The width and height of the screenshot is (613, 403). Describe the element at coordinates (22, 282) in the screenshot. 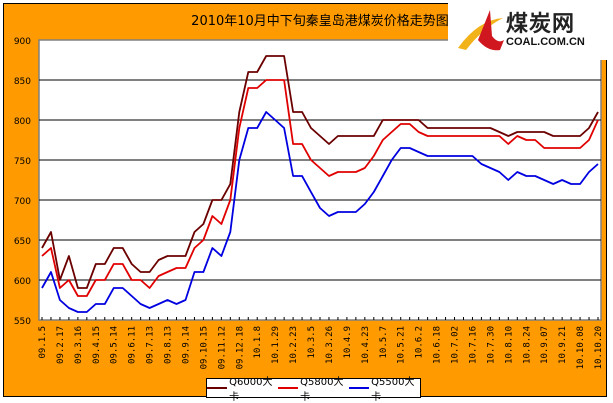

I see `y-tick-label: 600` at that location.